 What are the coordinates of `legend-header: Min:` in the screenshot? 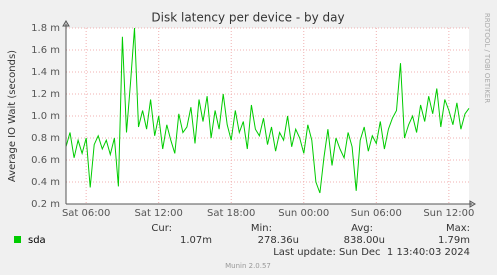 It's located at (261, 228).